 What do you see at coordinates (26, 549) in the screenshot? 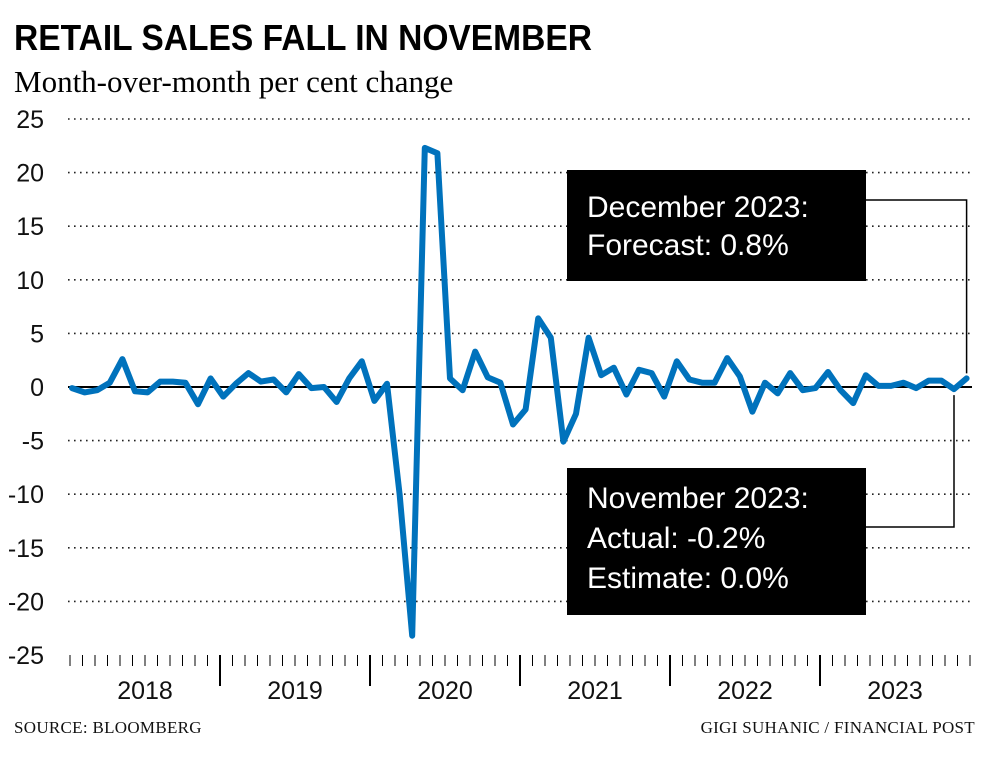
I see `y-tick-label: -15` at bounding box center [26, 549].